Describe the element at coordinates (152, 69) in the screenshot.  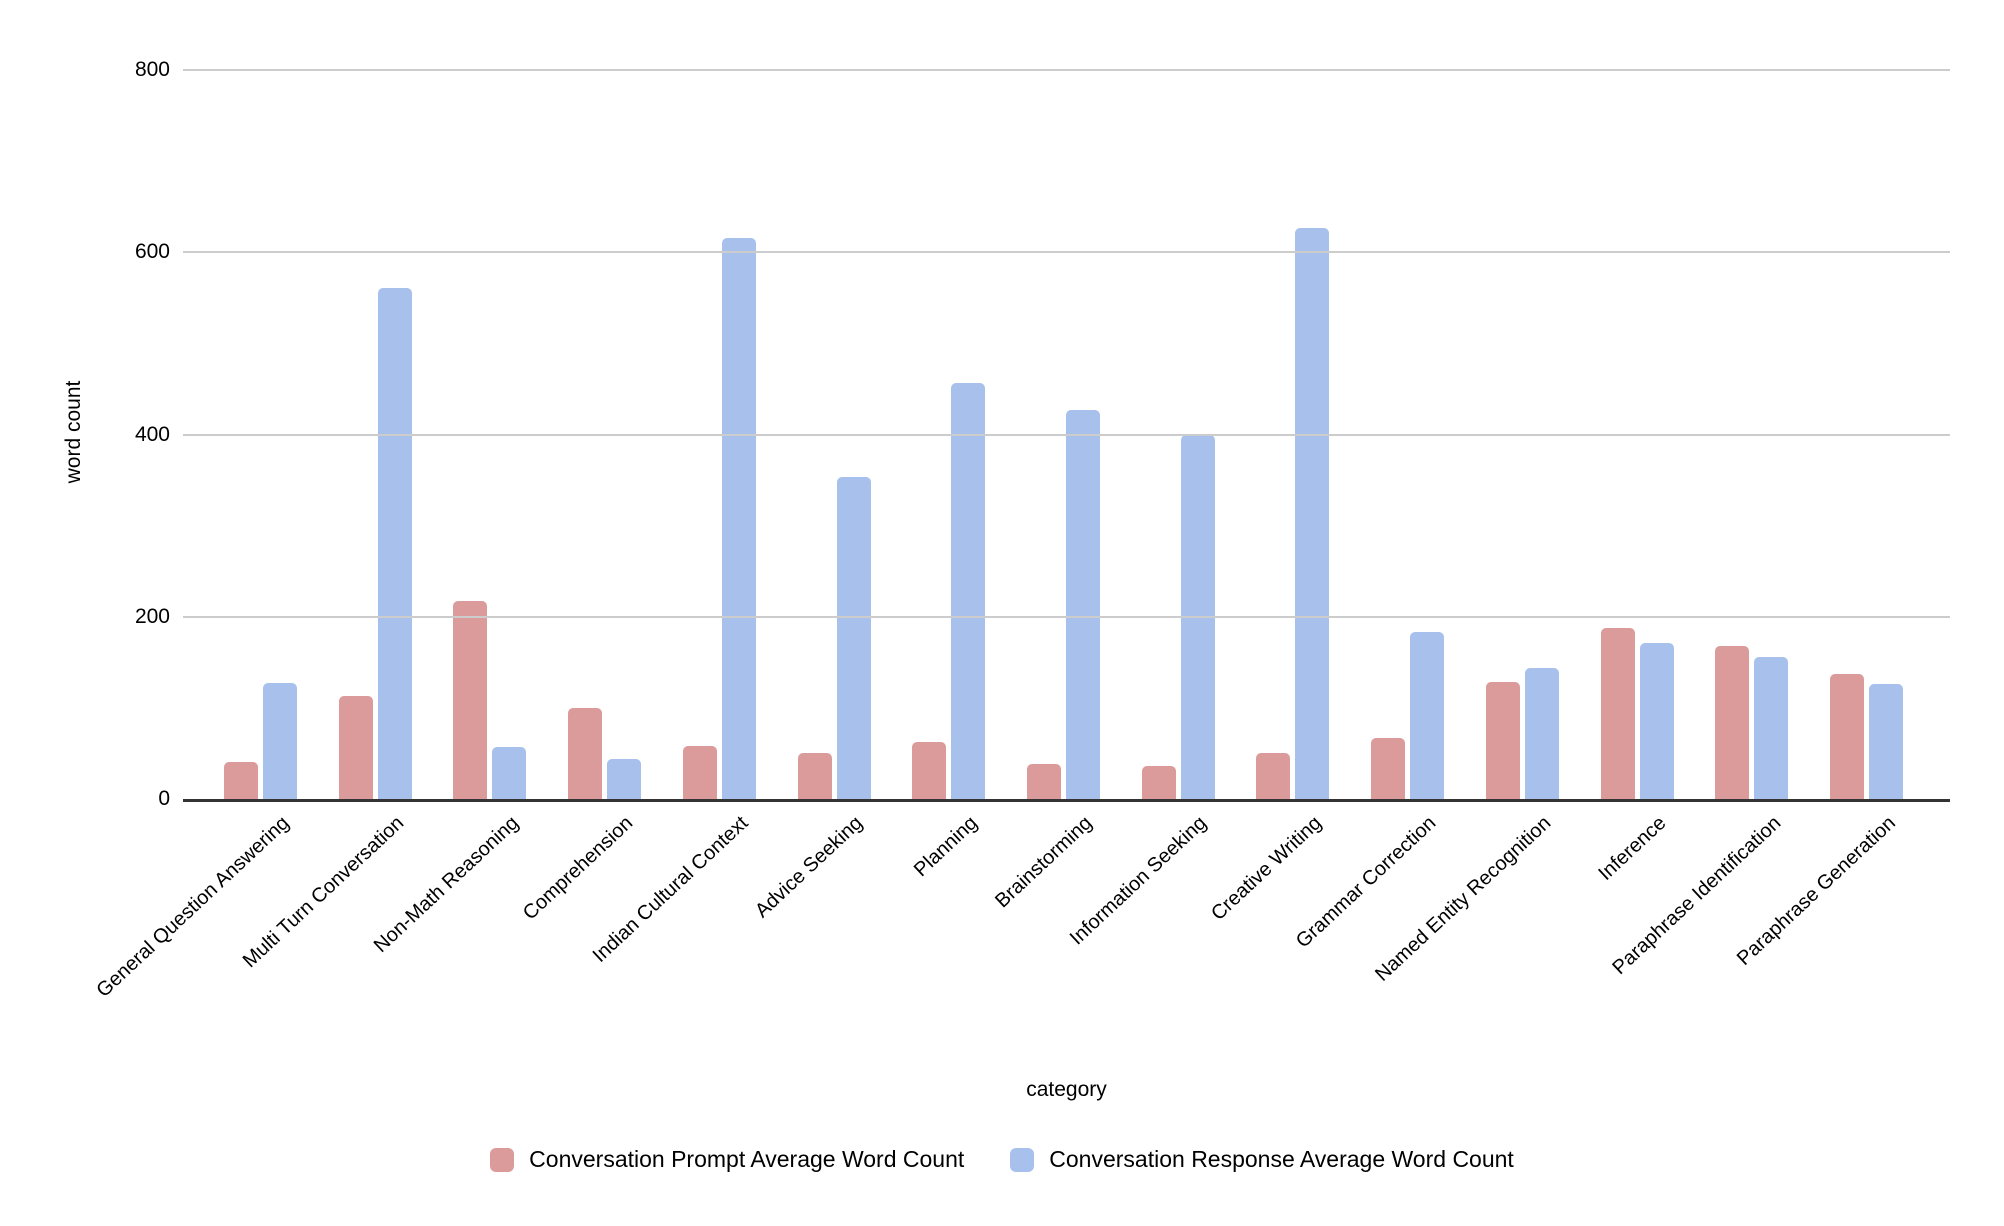
I see `y-axis-tick-label: 800` at that location.